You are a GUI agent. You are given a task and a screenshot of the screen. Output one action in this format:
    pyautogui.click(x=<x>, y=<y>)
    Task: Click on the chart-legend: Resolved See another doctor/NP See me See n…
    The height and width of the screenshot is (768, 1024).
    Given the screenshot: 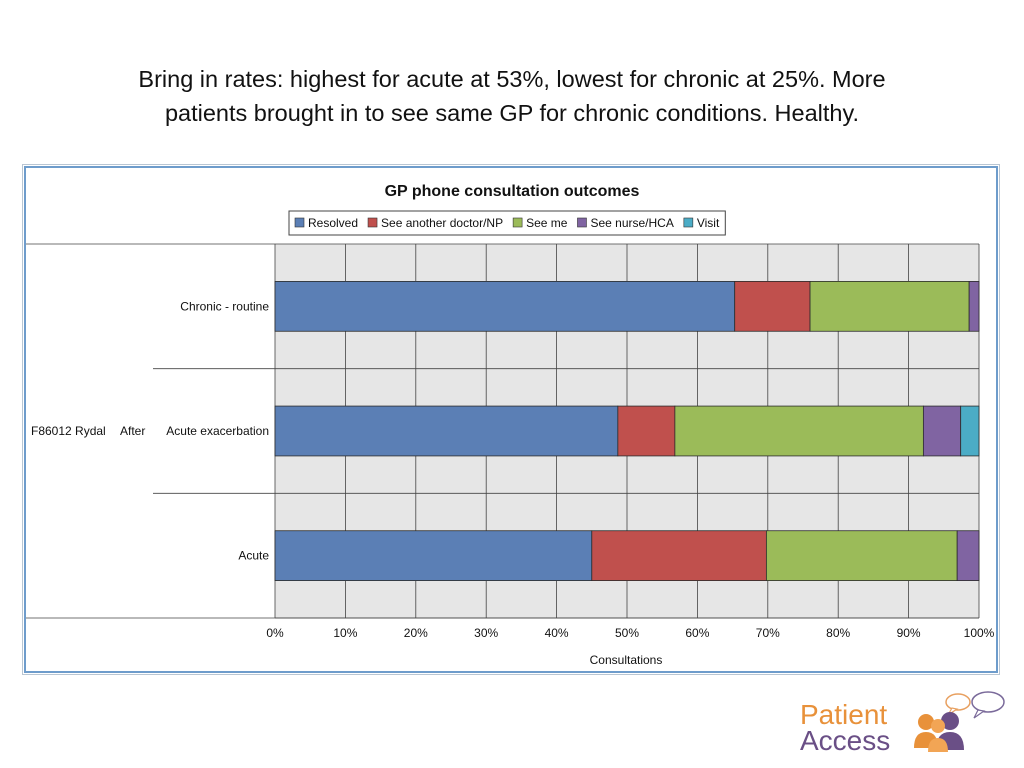 What is the action you would take?
    pyautogui.click(x=507, y=223)
    